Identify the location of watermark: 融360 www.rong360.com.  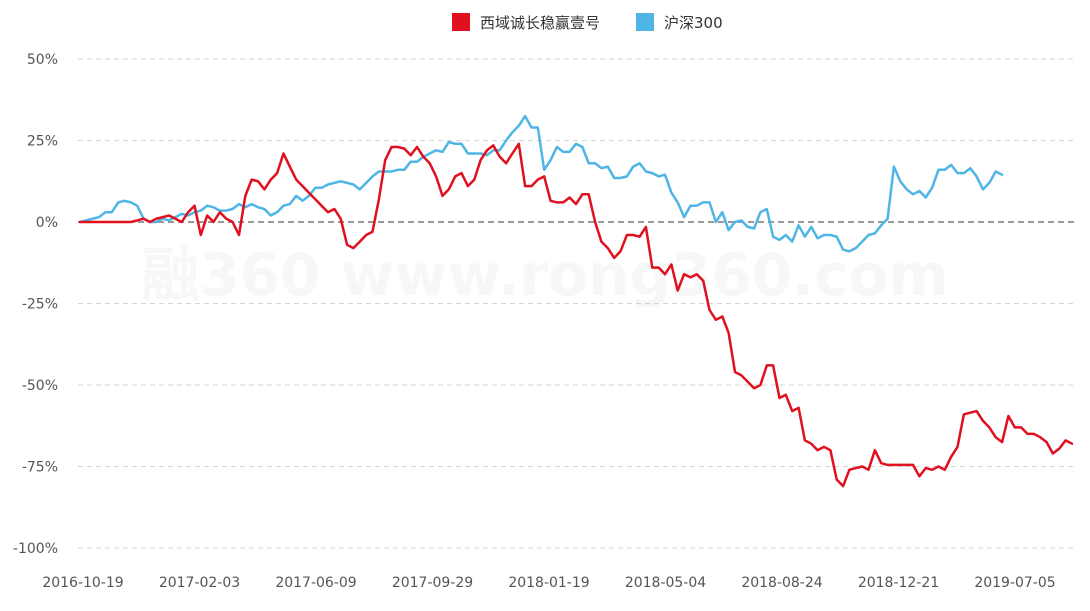
(544, 275).